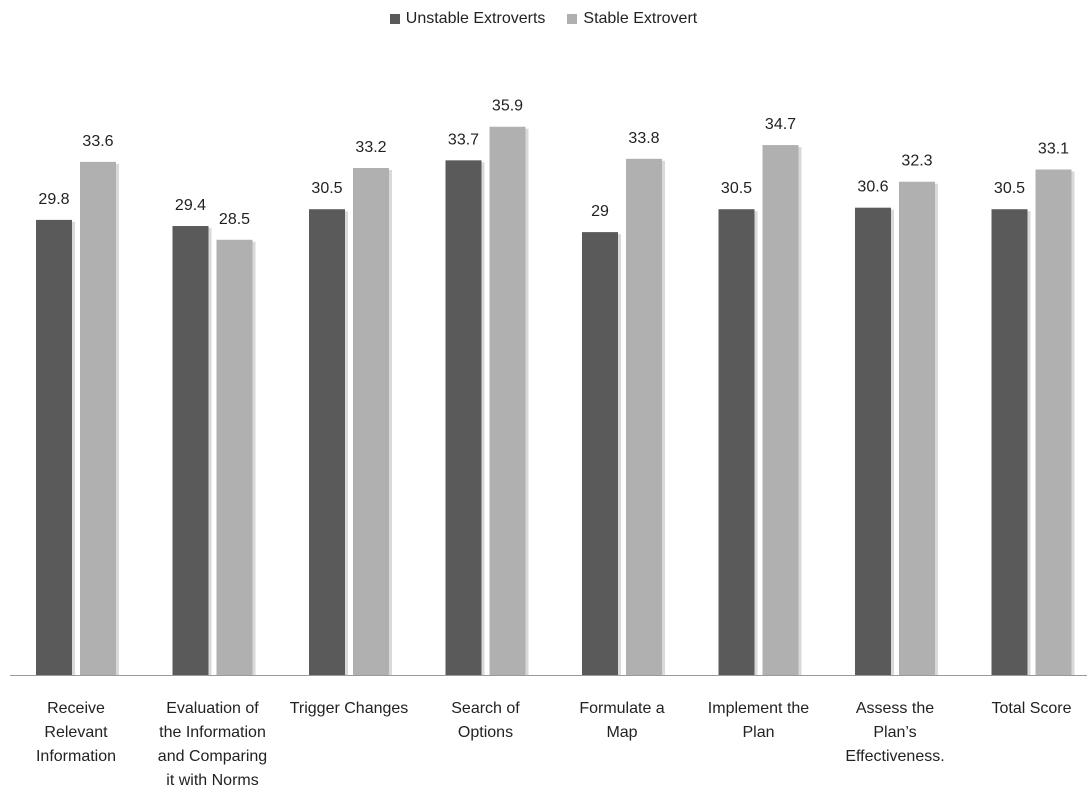 The width and height of the screenshot is (1087, 791). I want to click on data-label-stable-7: 33.1, so click(1053, 149).